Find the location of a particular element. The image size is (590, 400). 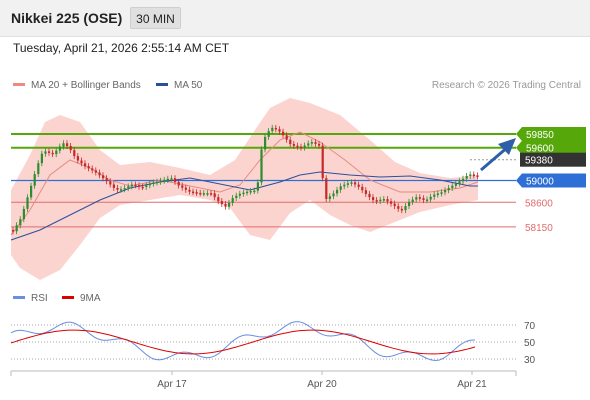

resistance-label-59850: 59850 is located at coordinates (540, 135).